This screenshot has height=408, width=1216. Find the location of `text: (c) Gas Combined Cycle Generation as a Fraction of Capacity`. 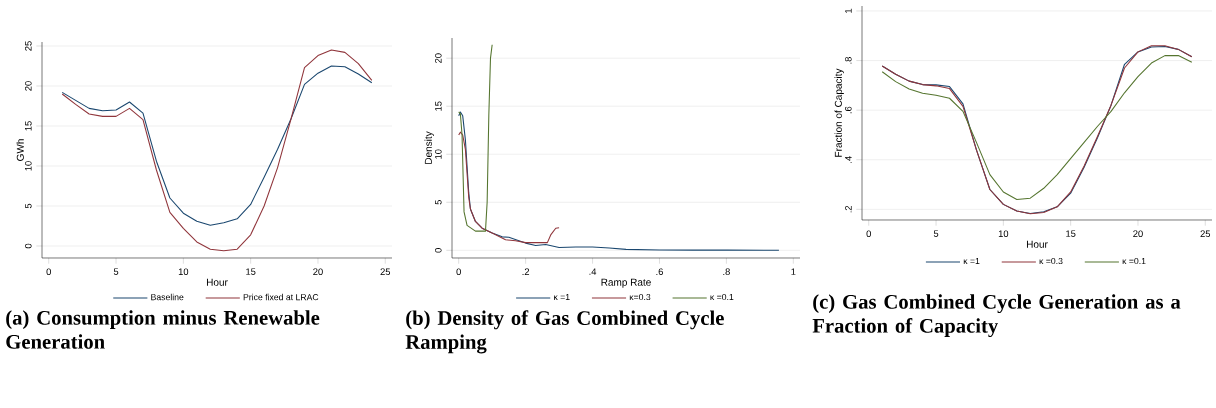

text: (c) Gas Combined Cycle Generation as a Fraction of Capacity is located at coordinates (996, 316).